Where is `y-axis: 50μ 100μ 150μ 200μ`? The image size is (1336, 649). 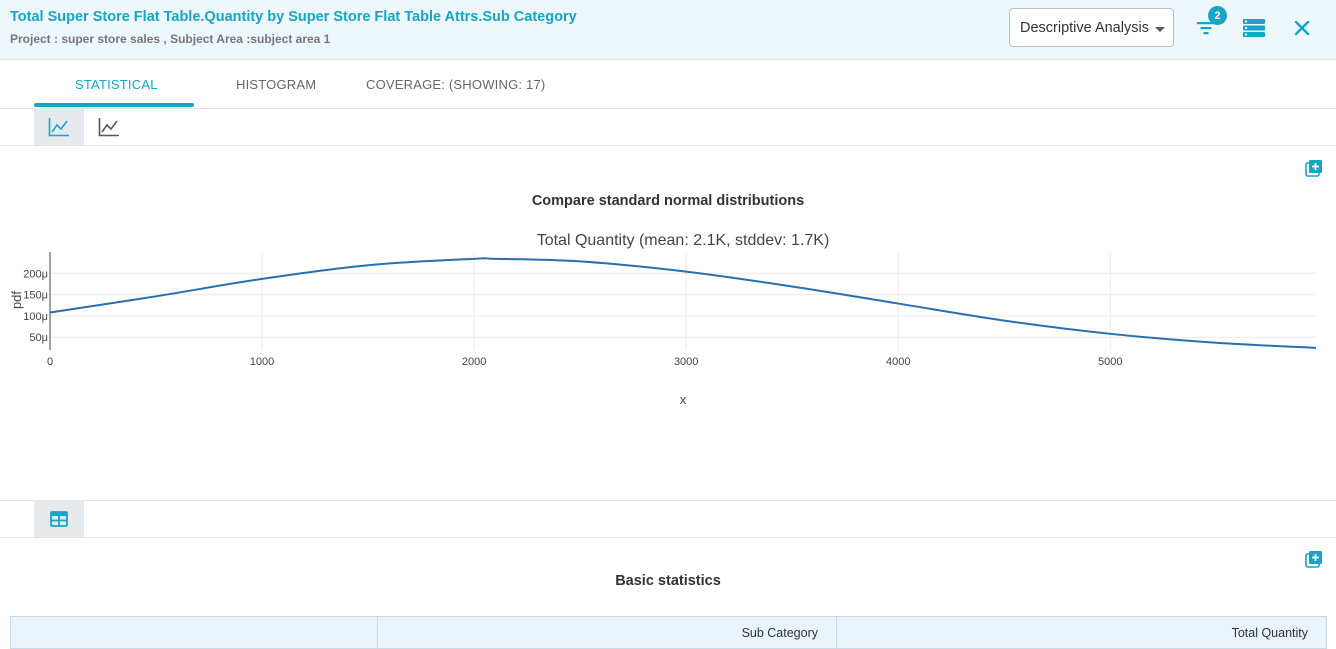 y-axis: 50μ 100μ 150μ 200μ is located at coordinates (37, 301).